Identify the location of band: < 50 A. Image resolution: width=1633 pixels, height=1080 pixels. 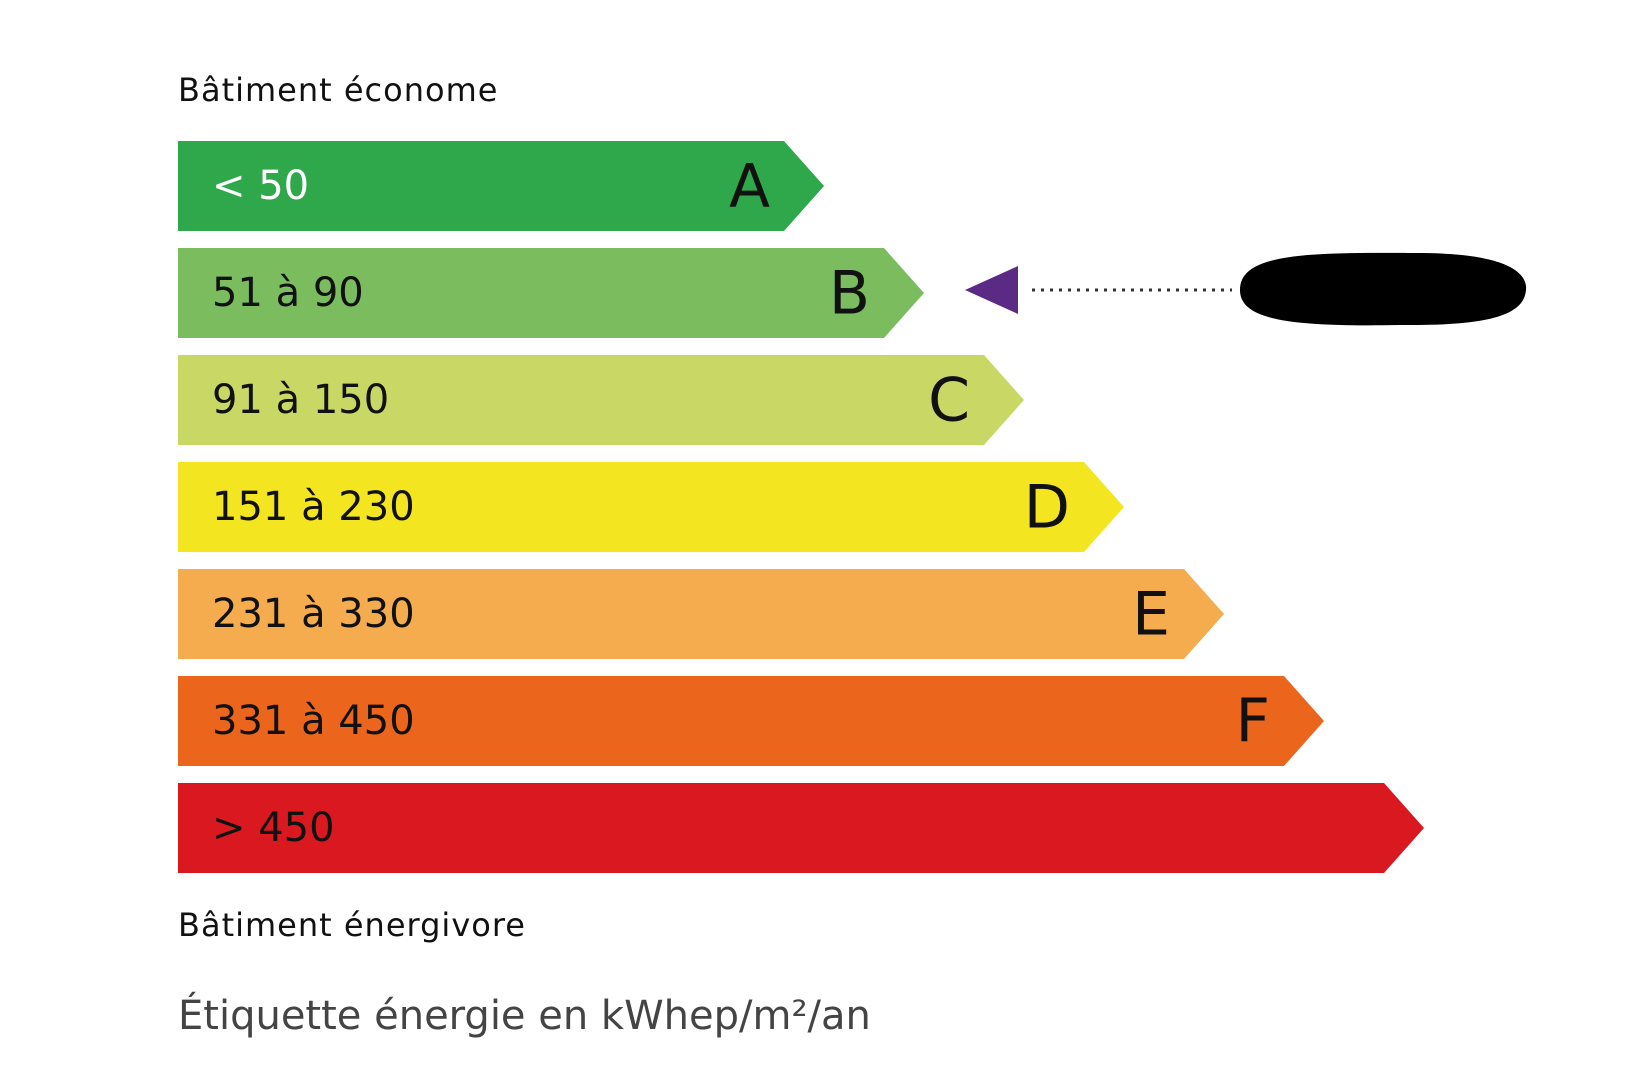
(501, 186).